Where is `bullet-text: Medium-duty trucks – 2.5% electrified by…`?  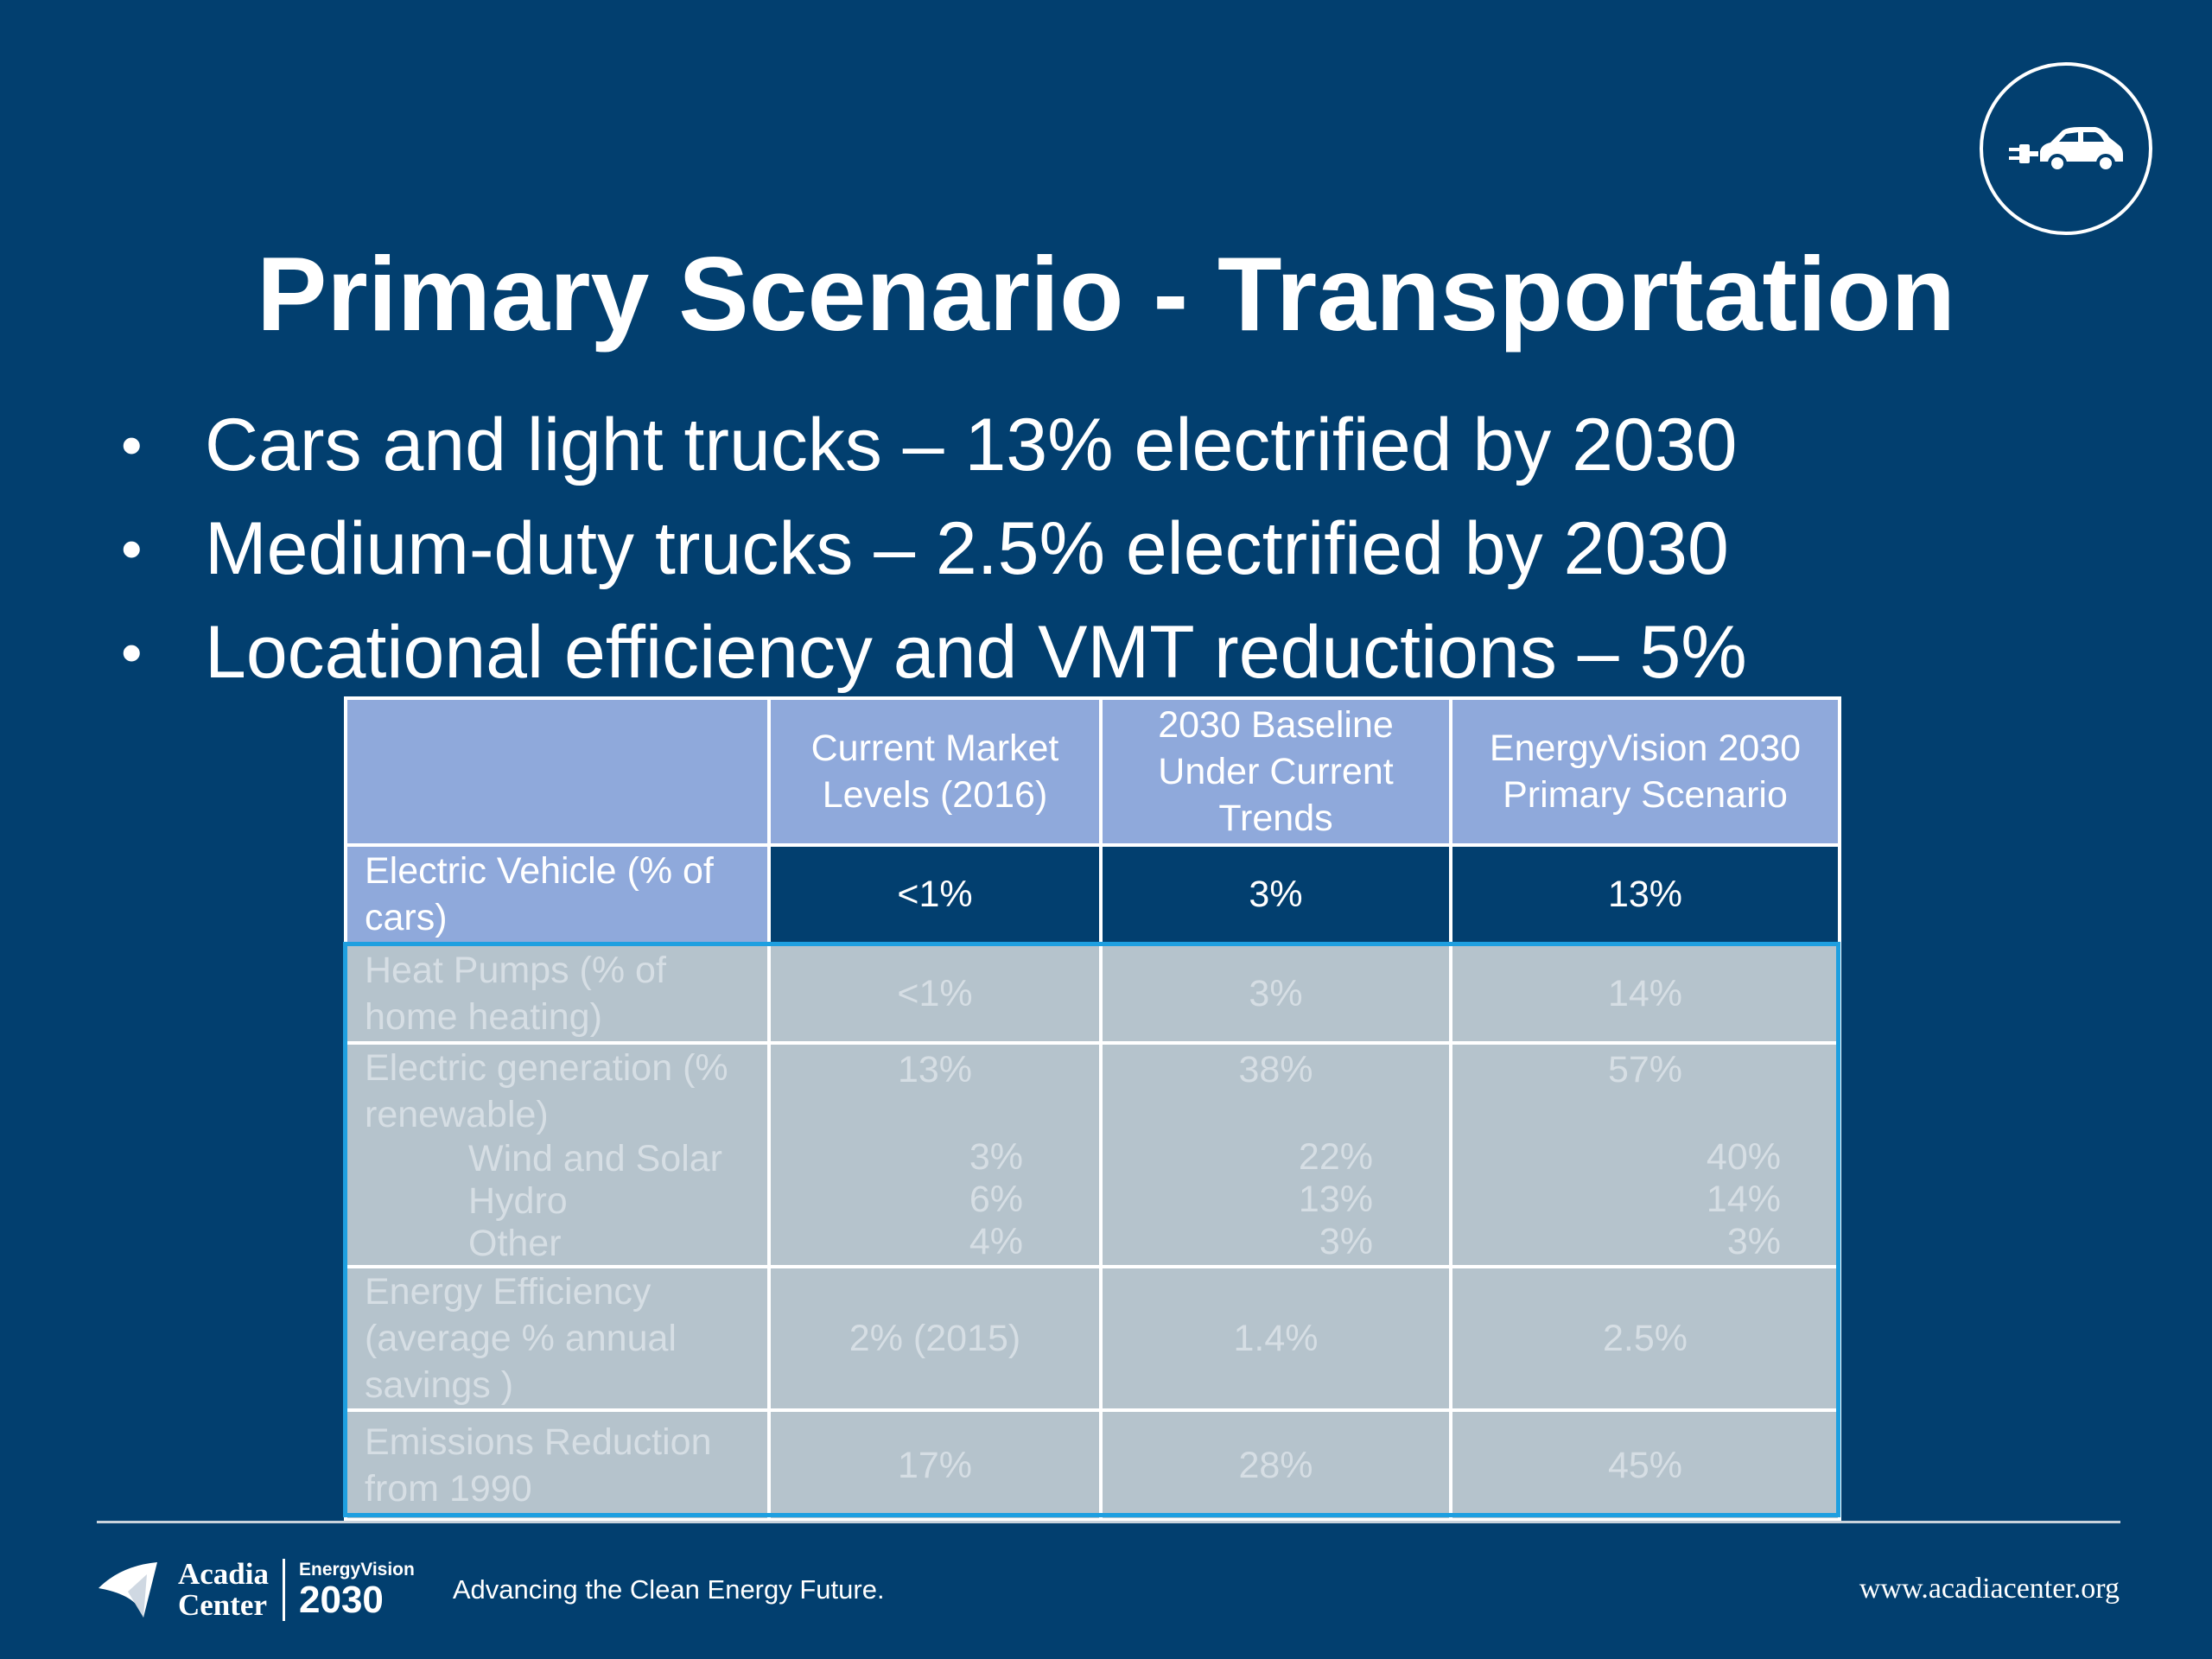
bullet-text: Medium-duty trucks – 2.5% electrified by… is located at coordinates (967, 548).